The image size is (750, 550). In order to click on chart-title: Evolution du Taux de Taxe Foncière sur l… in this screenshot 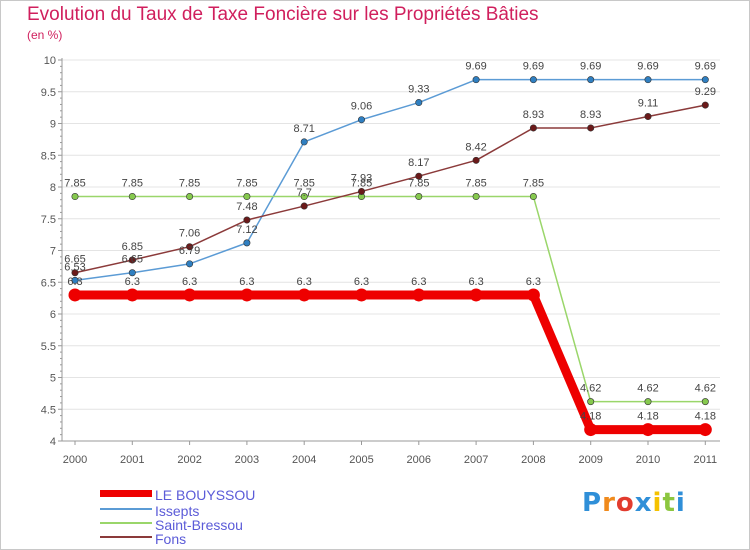, I will do `click(283, 14)`.